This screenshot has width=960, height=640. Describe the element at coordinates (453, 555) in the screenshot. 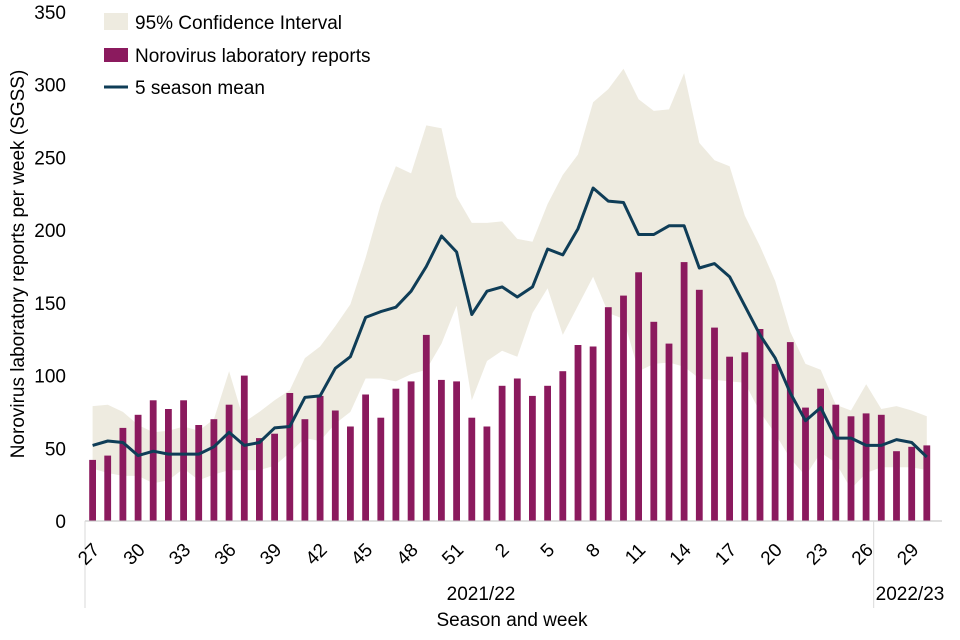

I see `x-tick-label: 51` at that location.